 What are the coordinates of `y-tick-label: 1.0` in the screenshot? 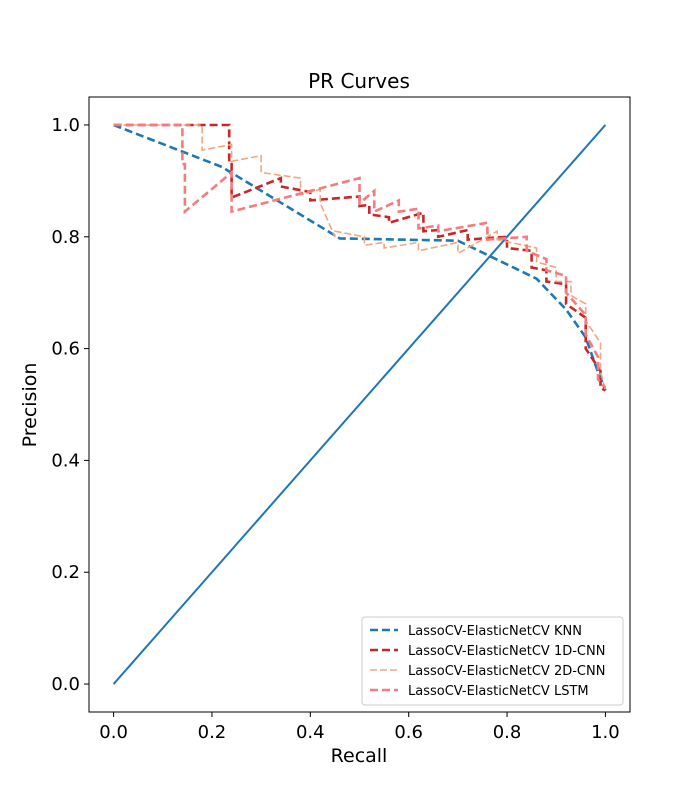 It's located at (65, 125).